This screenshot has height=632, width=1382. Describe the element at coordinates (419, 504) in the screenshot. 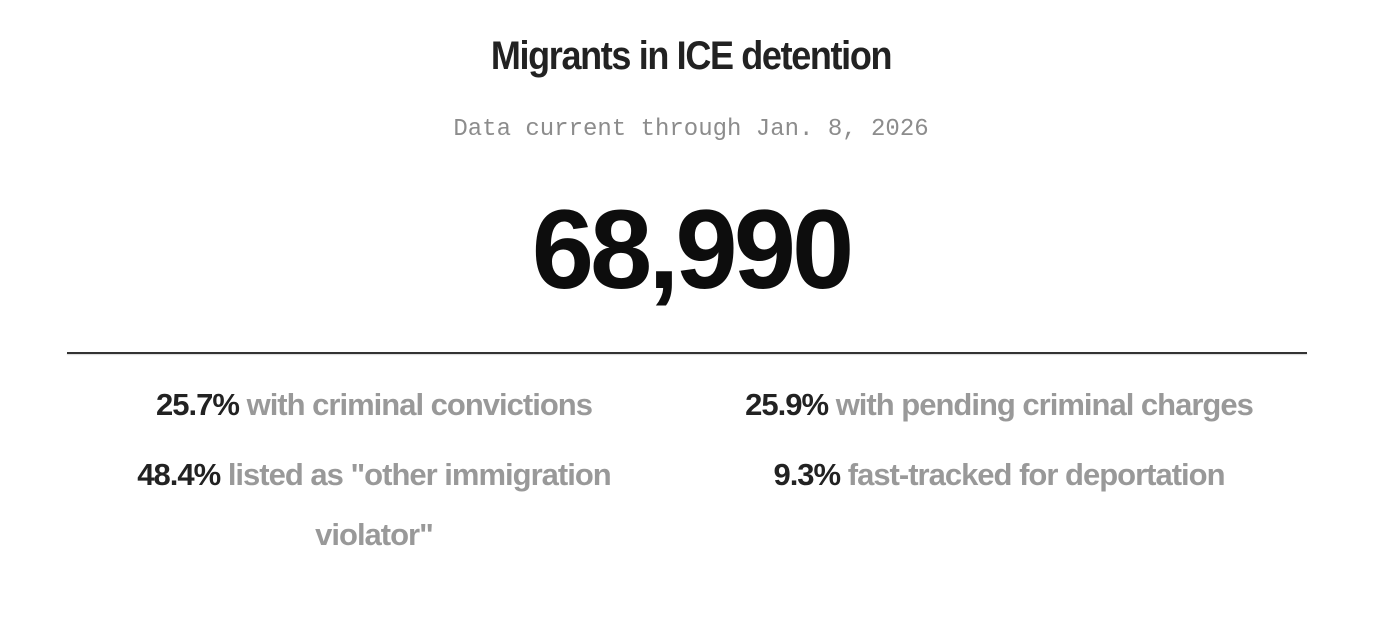

I see `stat-label: listed as "other immigration violator"` at that location.